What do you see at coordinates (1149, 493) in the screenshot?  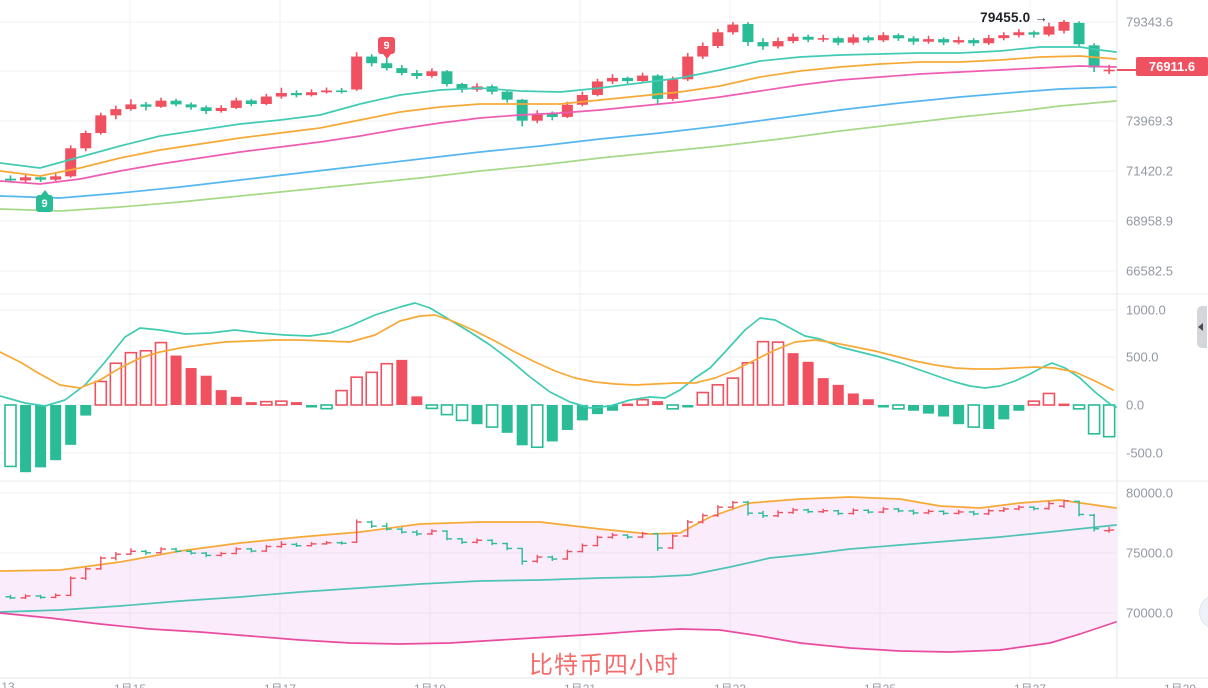 I see `y-axis-label: 80000.0` at bounding box center [1149, 493].